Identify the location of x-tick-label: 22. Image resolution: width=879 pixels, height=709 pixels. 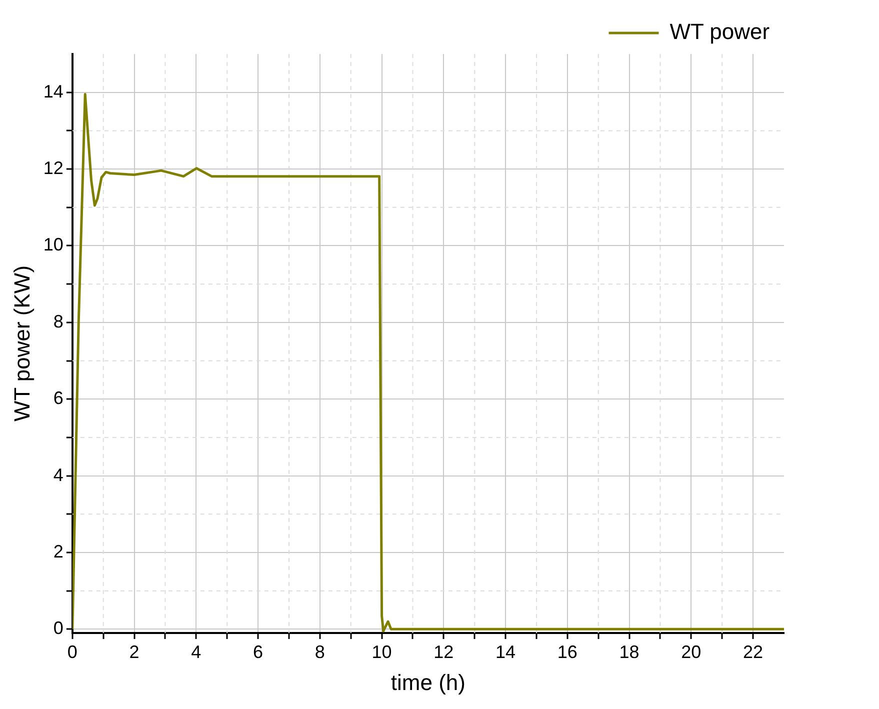
(753, 652).